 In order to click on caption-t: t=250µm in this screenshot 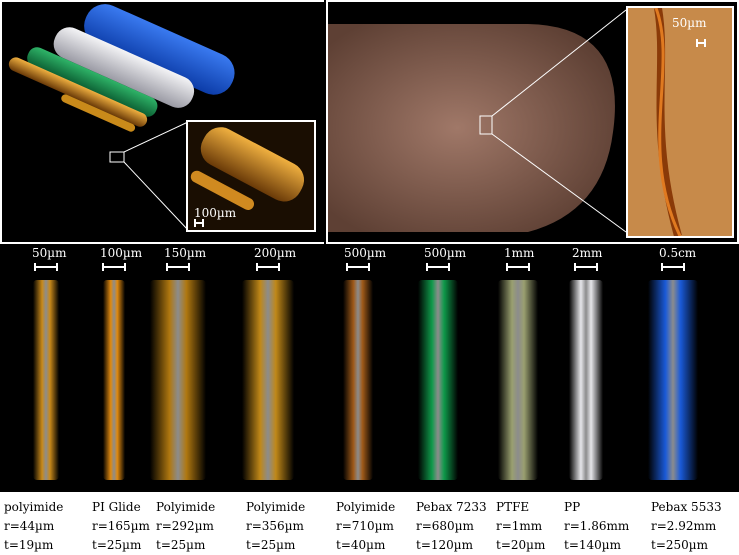, I will do `click(679, 545)`.